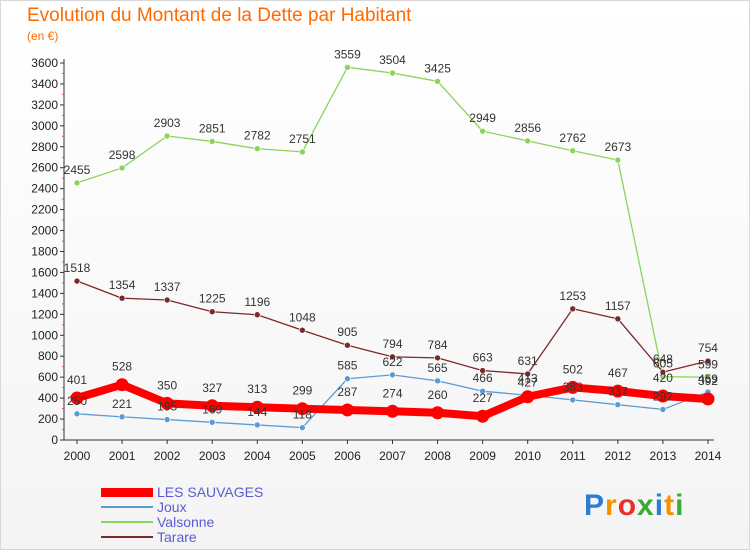 The image size is (750, 550). What do you see at coordinates (44, 189) in the screenshot?
I see `y-tick-label: 2400` at bounding box center [44, 189].